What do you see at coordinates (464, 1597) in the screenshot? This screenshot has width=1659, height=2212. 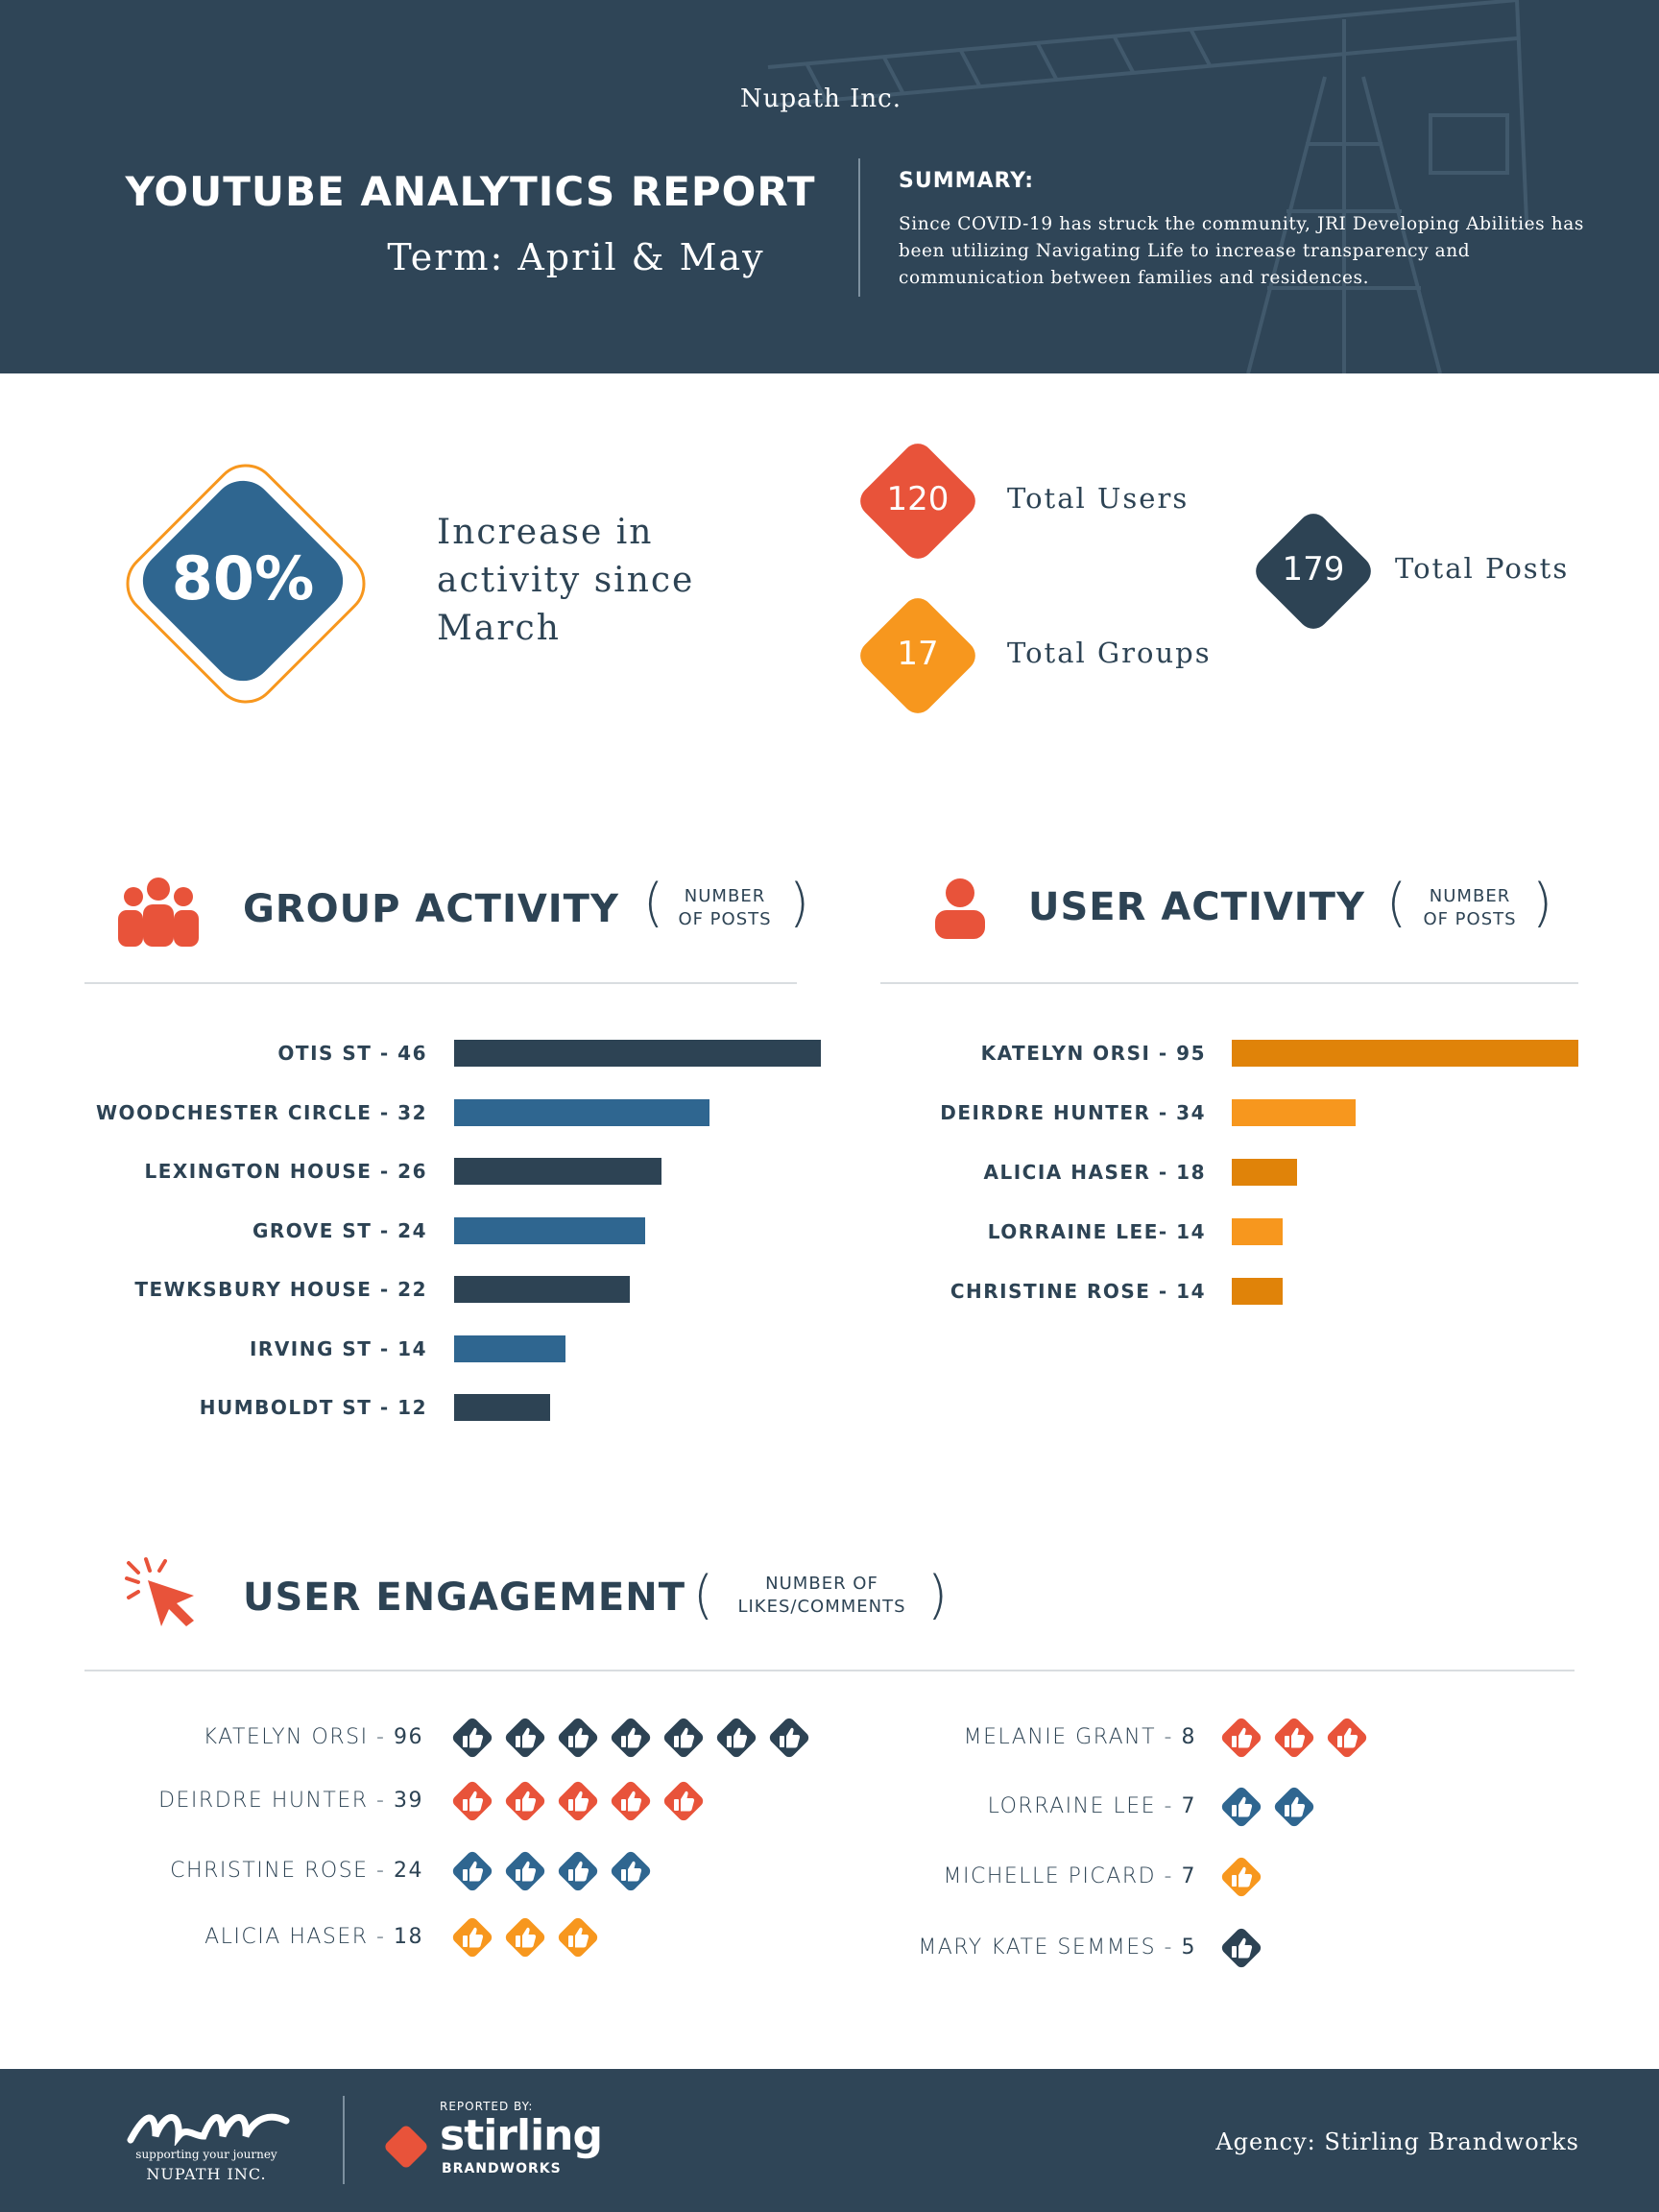 I see `section-title: USER ENGAGEMENT` at bounding box center [464, 1597].